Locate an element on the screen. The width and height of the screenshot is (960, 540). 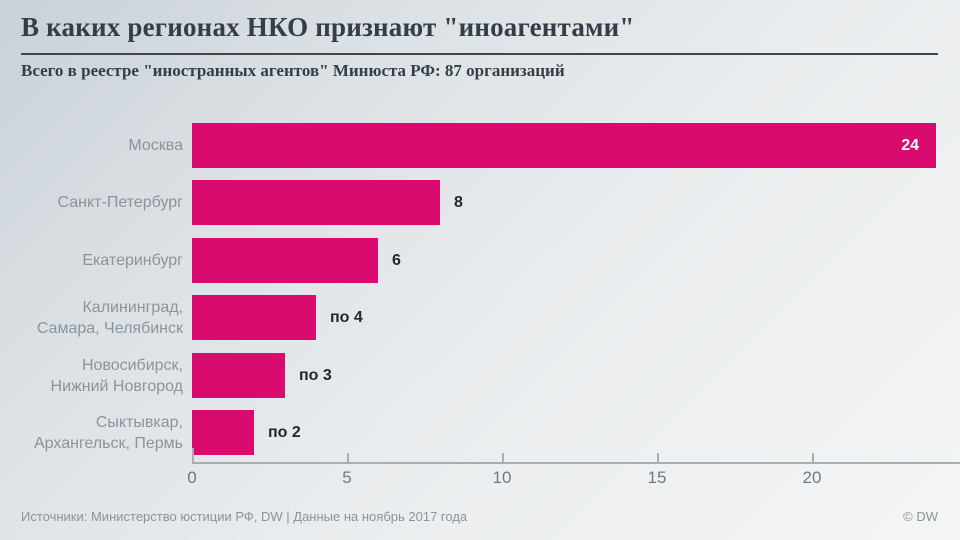
category-label: Екатеринбург is located at coordinates (132, 260).